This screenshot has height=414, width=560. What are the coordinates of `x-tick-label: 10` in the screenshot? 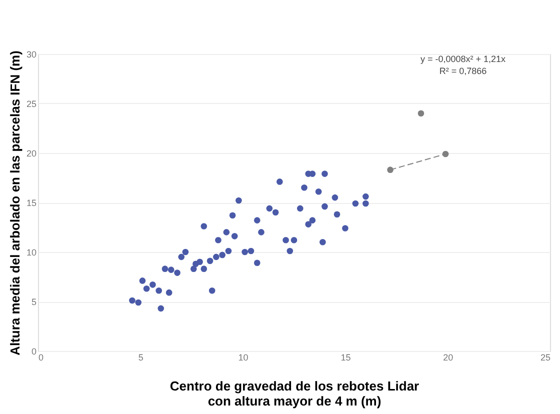 It's located at (243, 357).